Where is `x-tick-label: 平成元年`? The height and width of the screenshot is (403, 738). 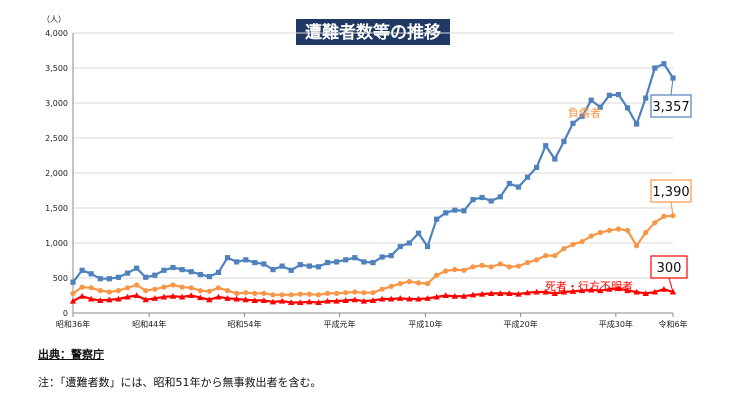 x-tick-label: 平成元年 is located at coordinates (340, 324).